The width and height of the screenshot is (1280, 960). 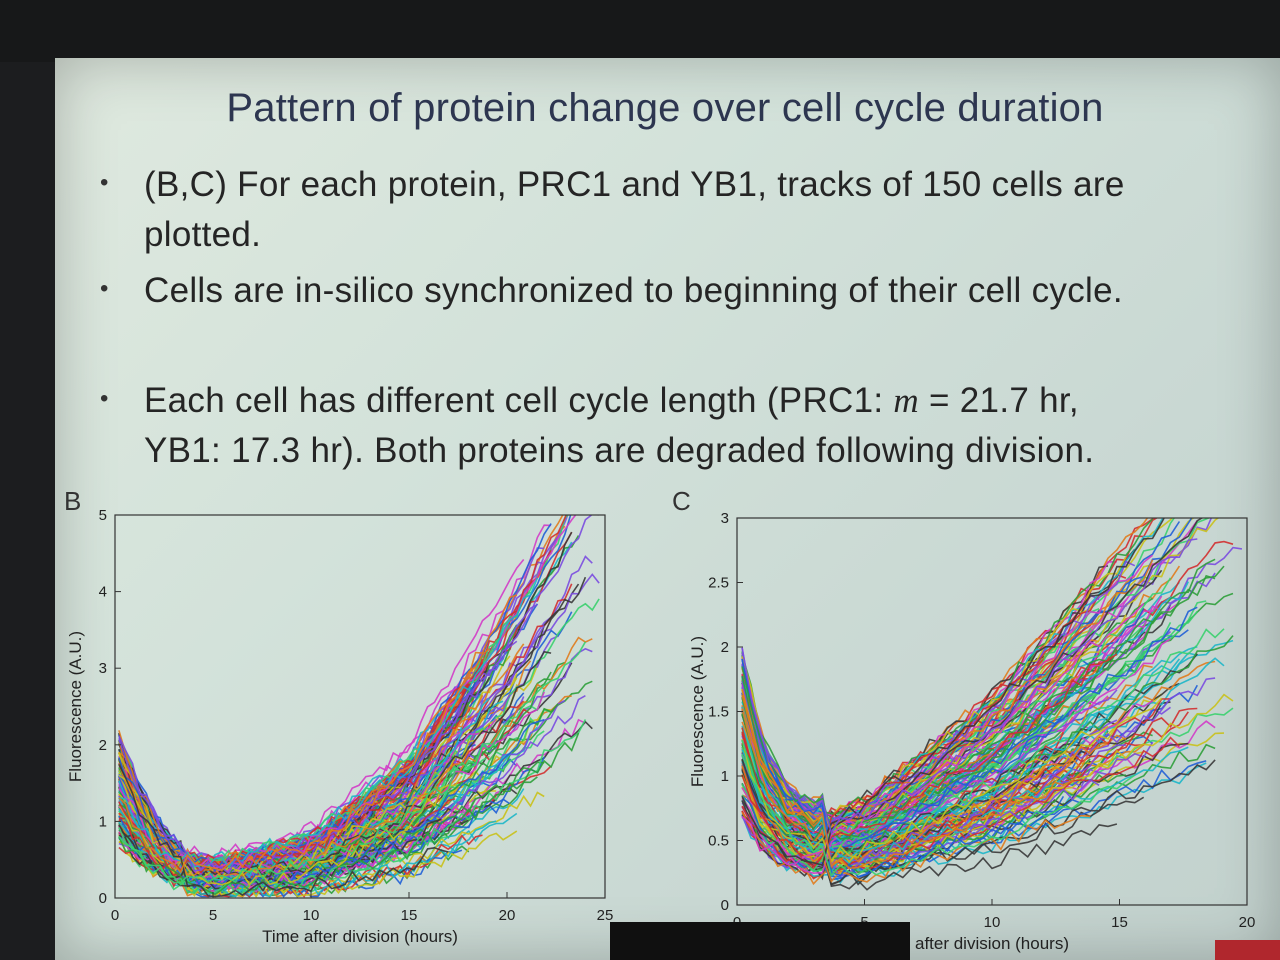 What do you see at coordinates (115, 915) in the screenshot?
I see `x-tick-label: 0` at bounding box center [115, 915].